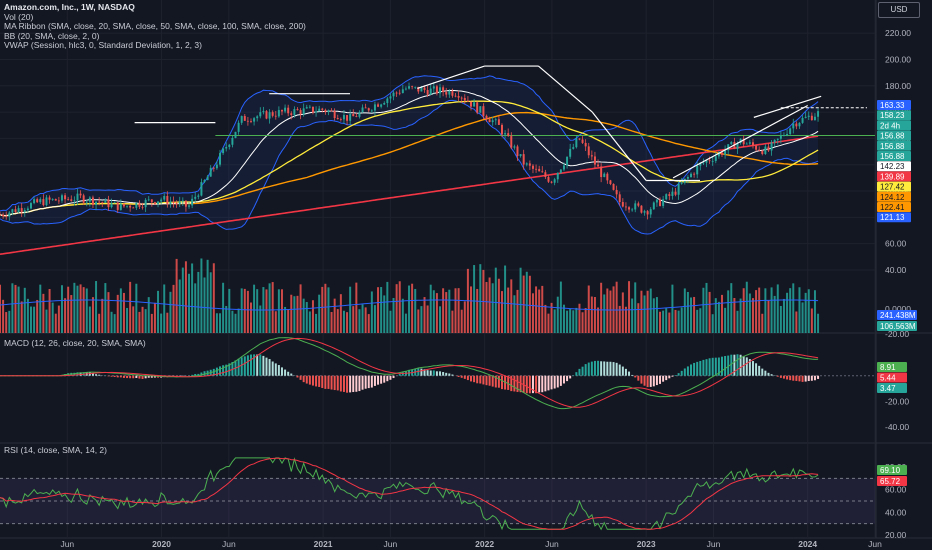 The width and height of the screenshot is (932, 550). I want to click on legend-macd: MACD (12, 26, close, 20, SMA, SMA), so click(75, 343).